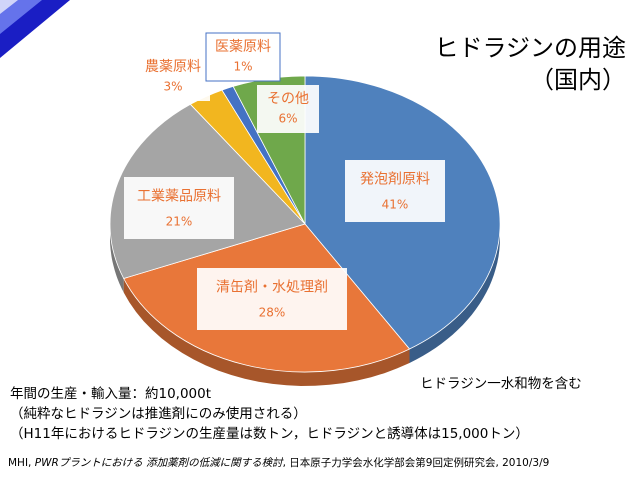  I want to click on citation-title: PWRプラントにおける 添加薬剤の低減に関する検討, so click(158, 463).